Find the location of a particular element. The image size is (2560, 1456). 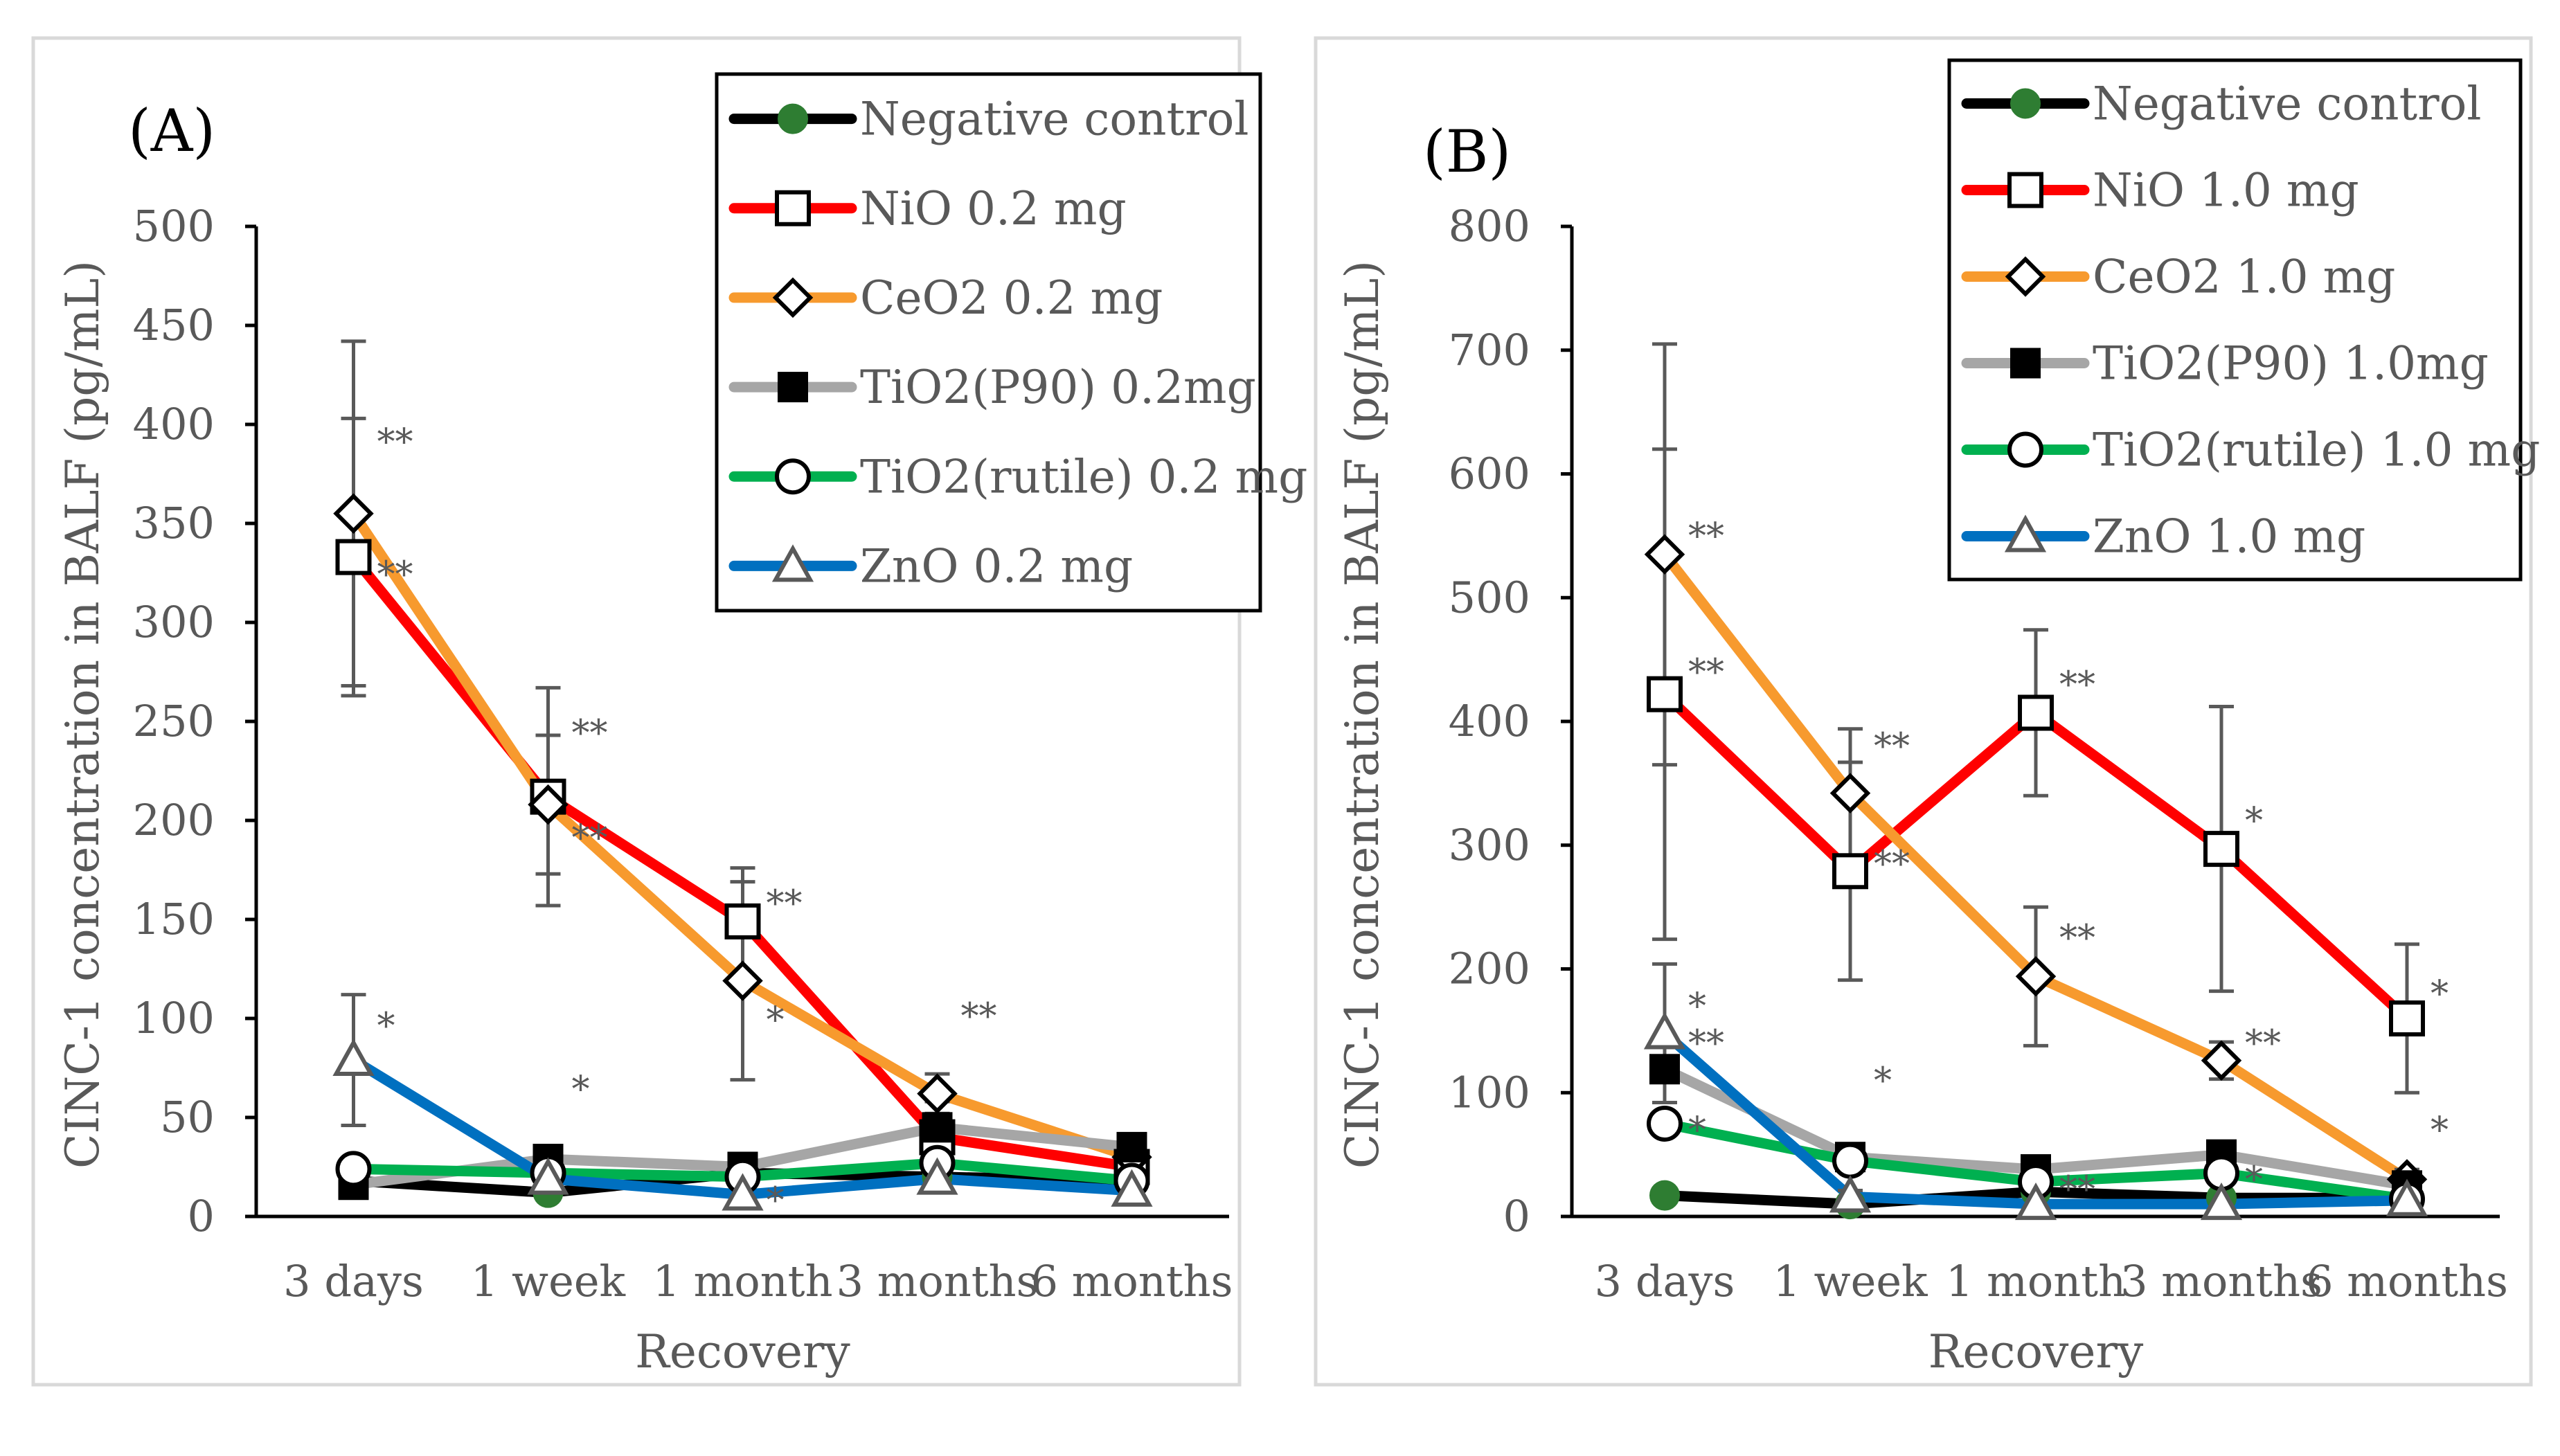

data-point-nio-0-2-mg is located at coordinates (353, 557).